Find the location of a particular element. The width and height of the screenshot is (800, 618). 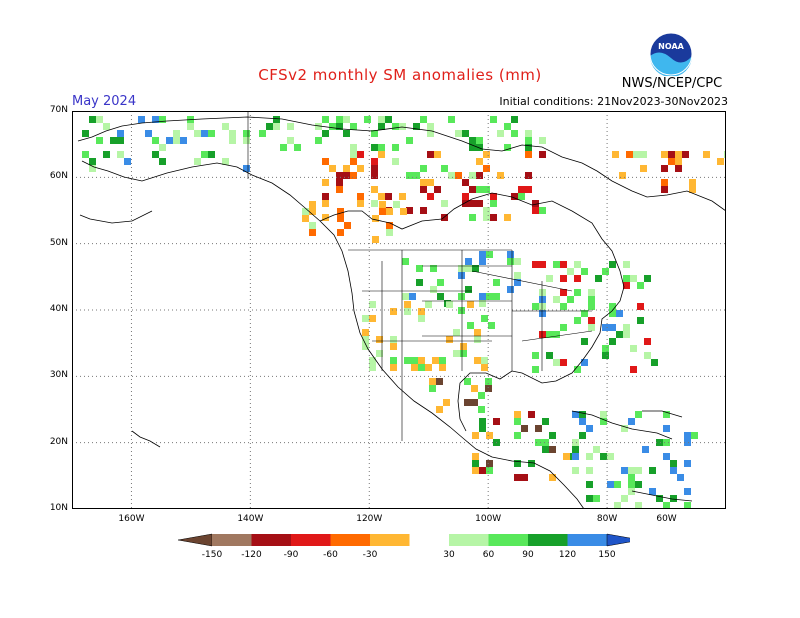

initial-conditions: Initial conditions: 21Nov2023-30Nov2023 is located at coordinates (613, 101).